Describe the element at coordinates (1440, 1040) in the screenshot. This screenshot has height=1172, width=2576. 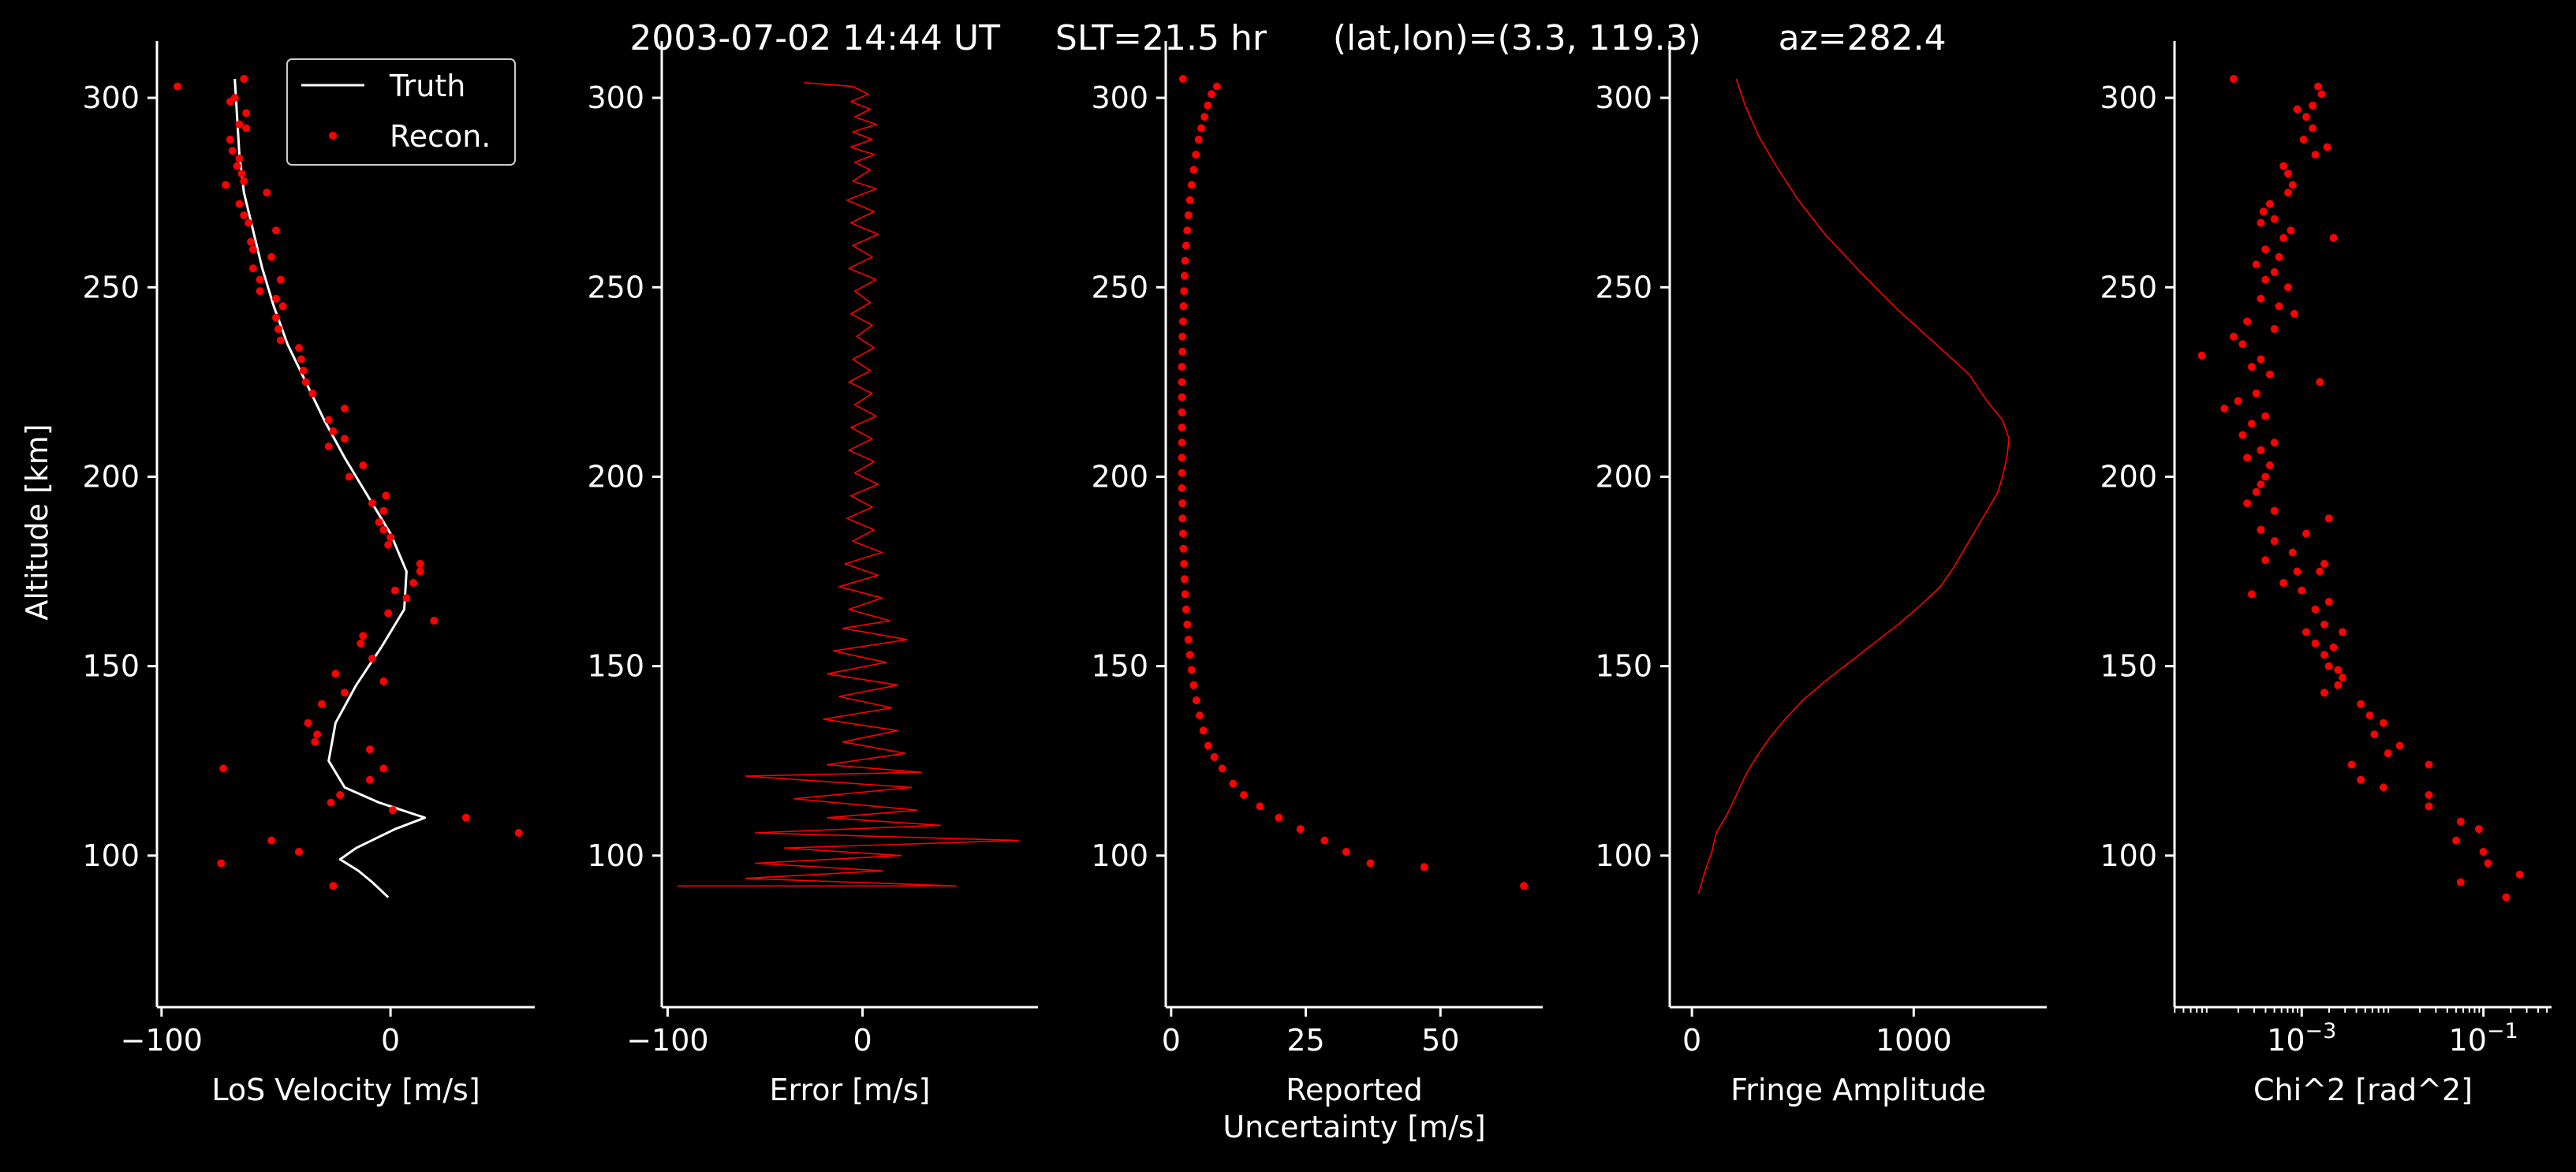
I see `x-tick-label: 50` at that location.